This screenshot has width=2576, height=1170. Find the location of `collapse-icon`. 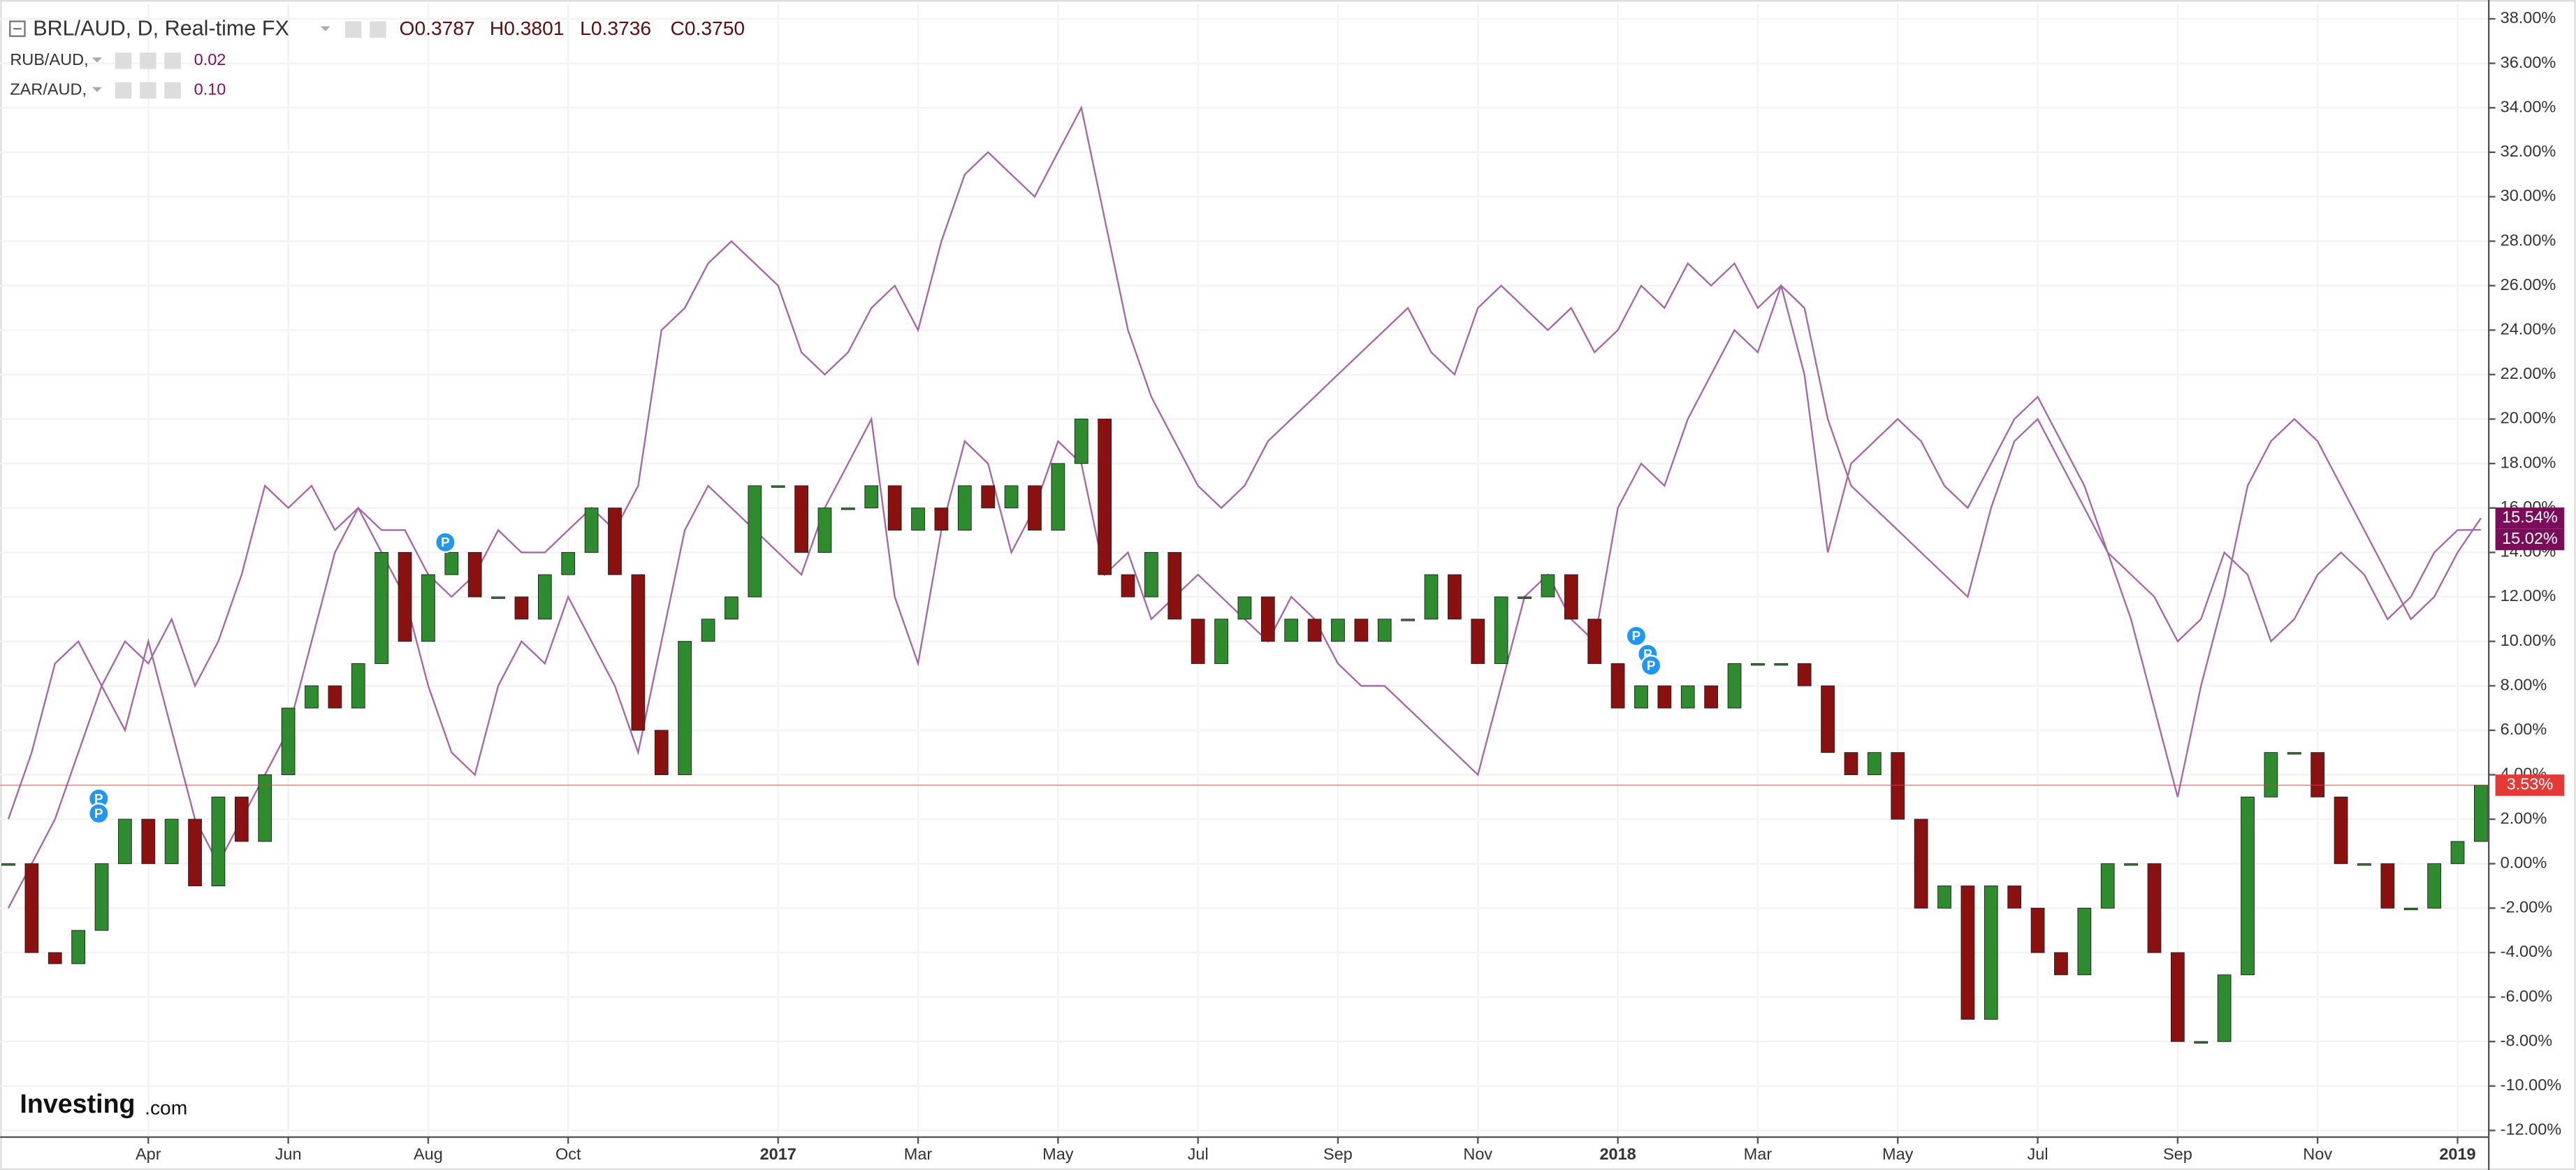

collapse-icon is located at coordinates (17, 28).